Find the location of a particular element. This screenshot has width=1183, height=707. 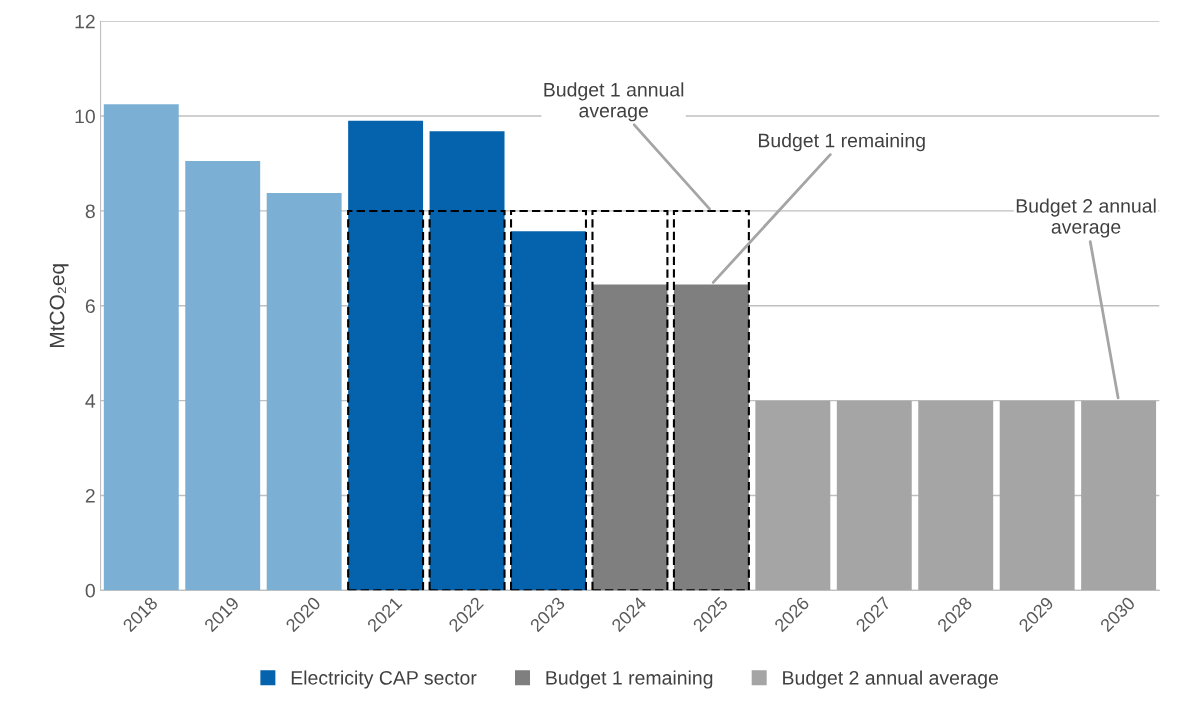

y-tick-label: 10 is located at coordinates (85, 116).